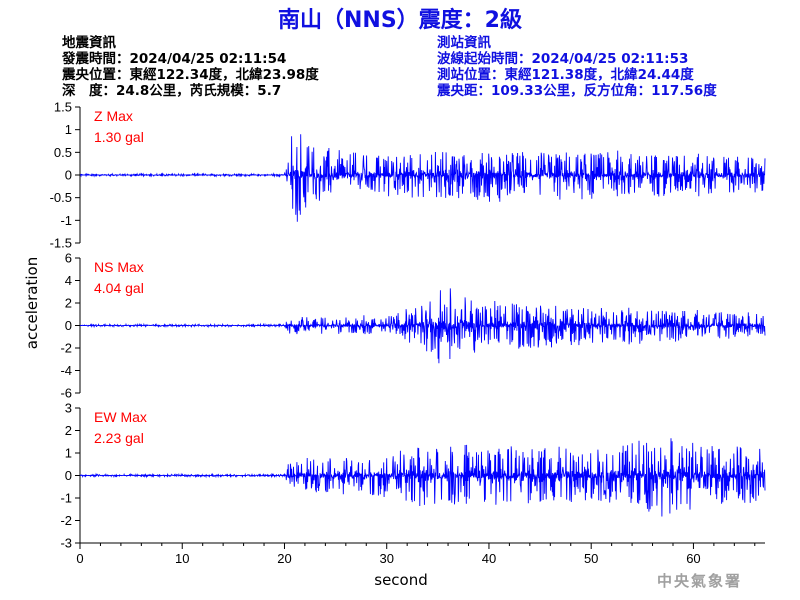  I want to click on earthquake-info-heading: 地震資訊, so click(89, 43).